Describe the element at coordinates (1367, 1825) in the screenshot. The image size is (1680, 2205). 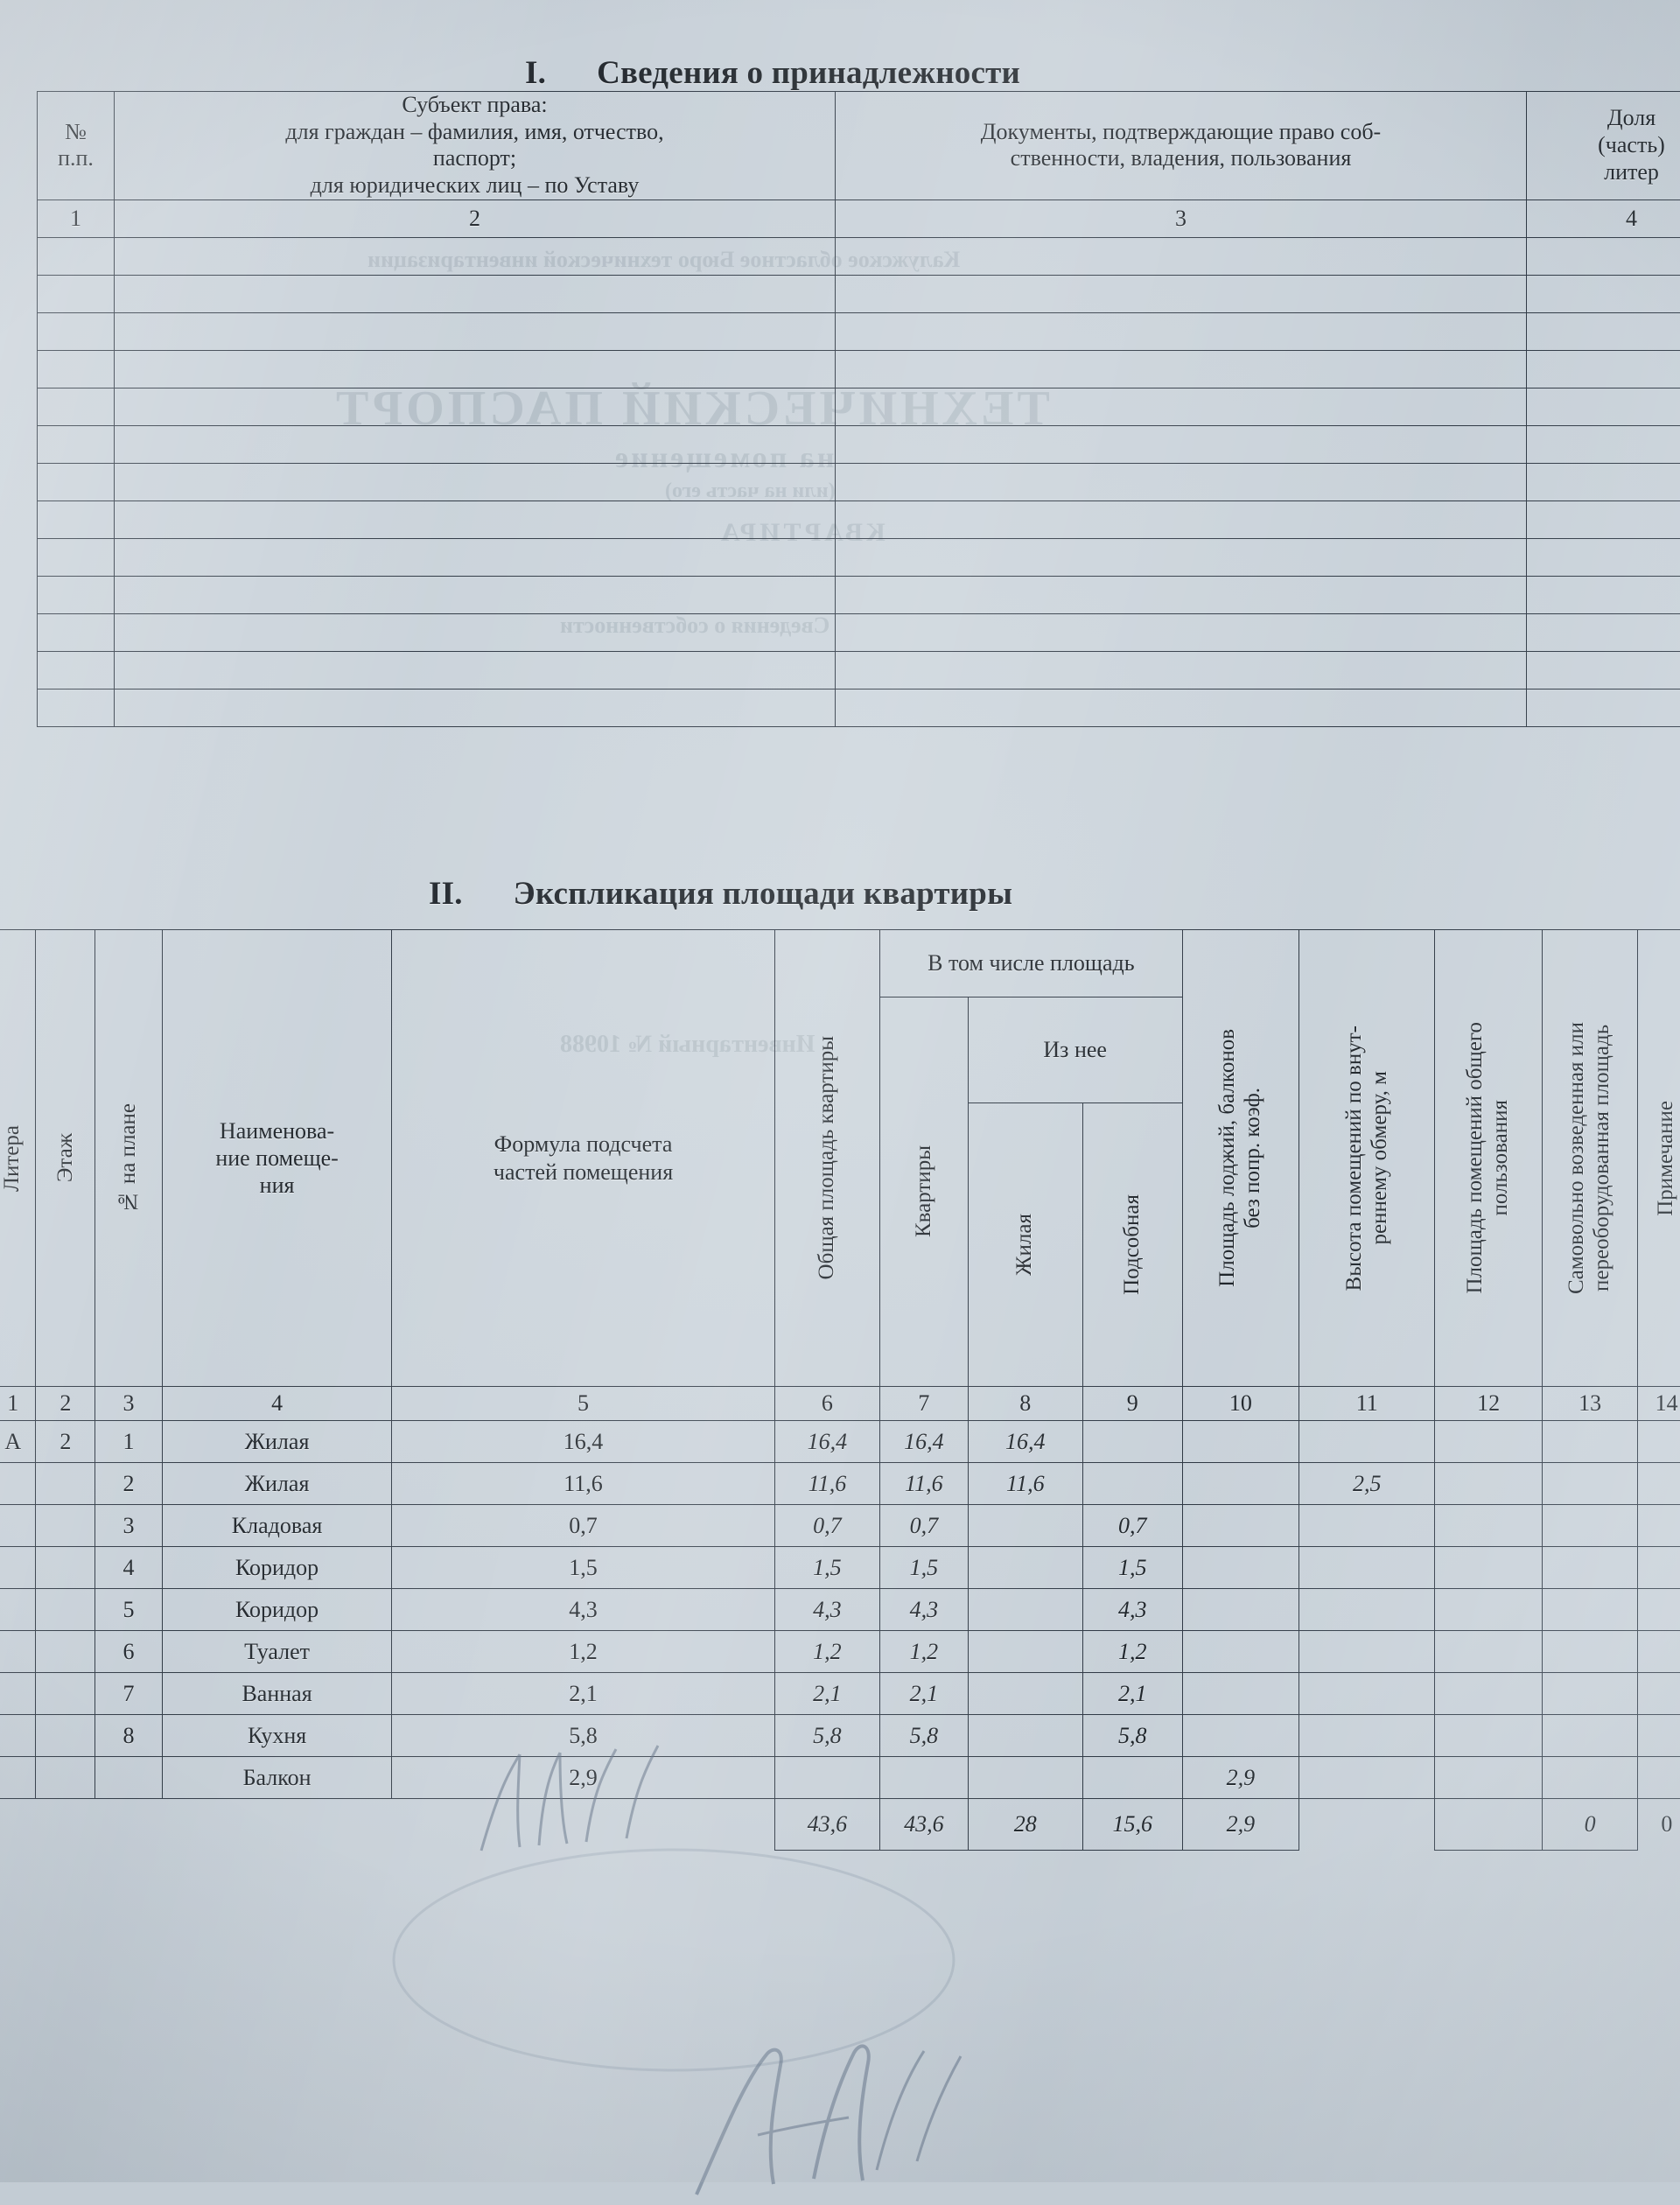
I see `area-total-height` at that location.